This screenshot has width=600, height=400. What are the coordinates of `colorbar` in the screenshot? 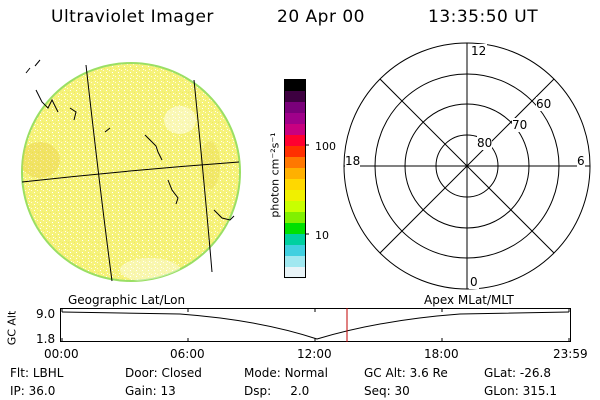 It's located at (296, 179).